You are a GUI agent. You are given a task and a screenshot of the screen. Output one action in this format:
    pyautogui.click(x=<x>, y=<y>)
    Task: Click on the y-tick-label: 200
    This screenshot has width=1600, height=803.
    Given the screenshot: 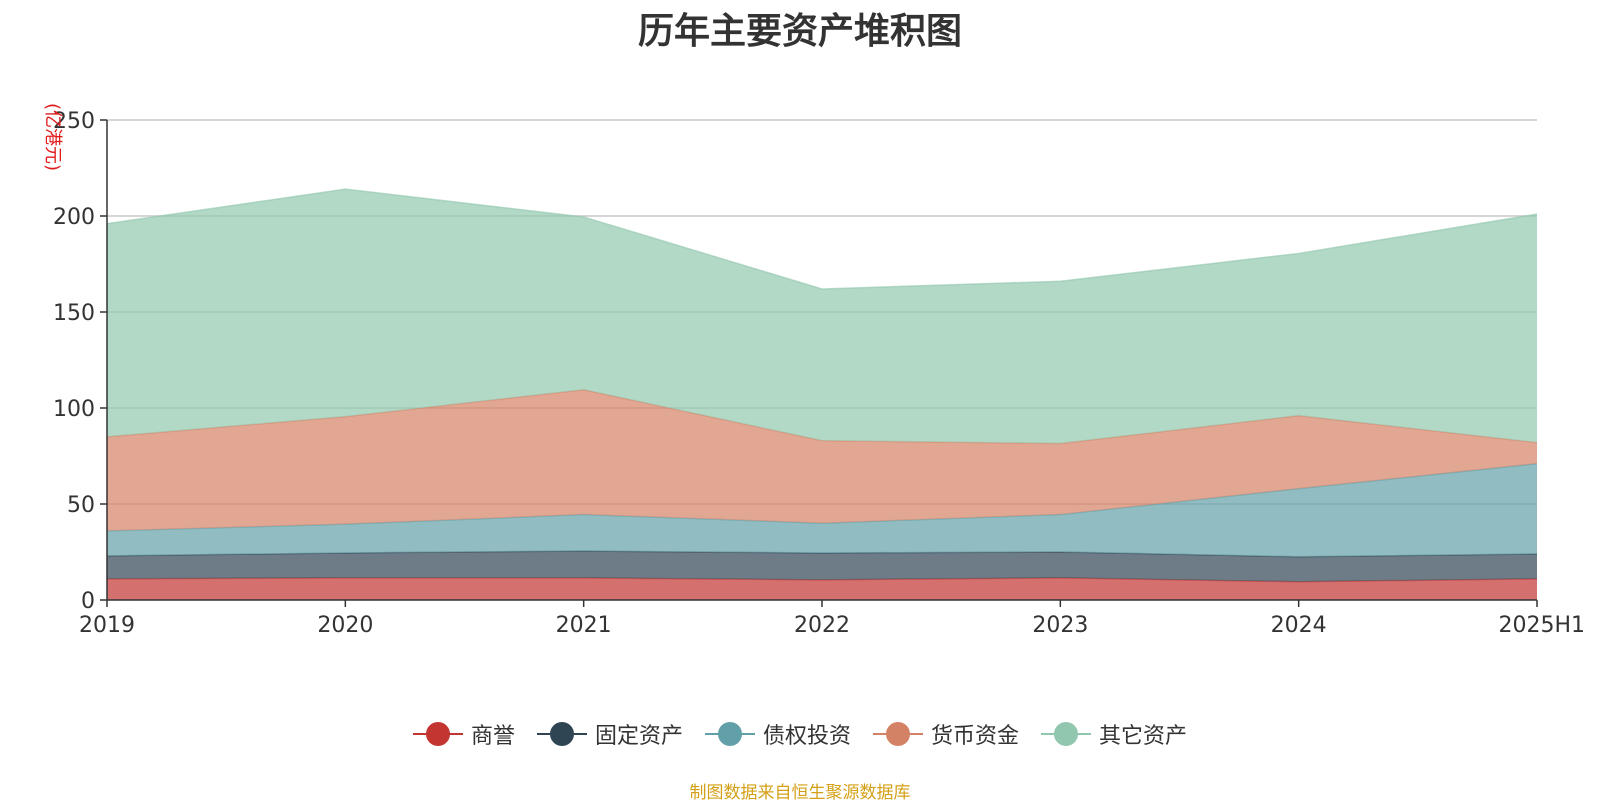 What is the action you would take?
    pyautogui.click(x=74, y=217)
    